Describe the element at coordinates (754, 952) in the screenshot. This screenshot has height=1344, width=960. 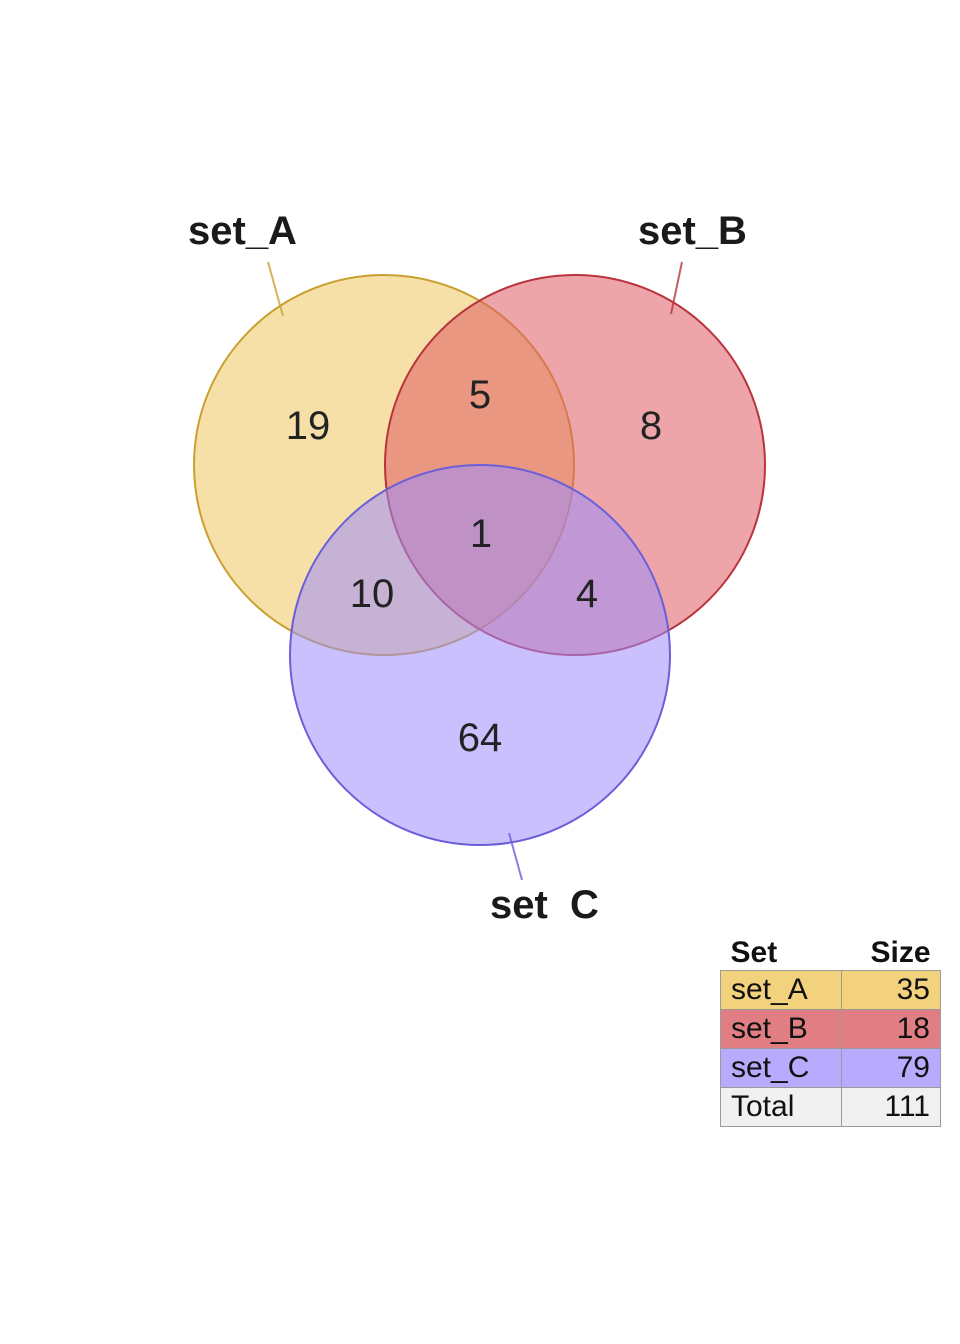
I see `table-header-set: Set` at that location.